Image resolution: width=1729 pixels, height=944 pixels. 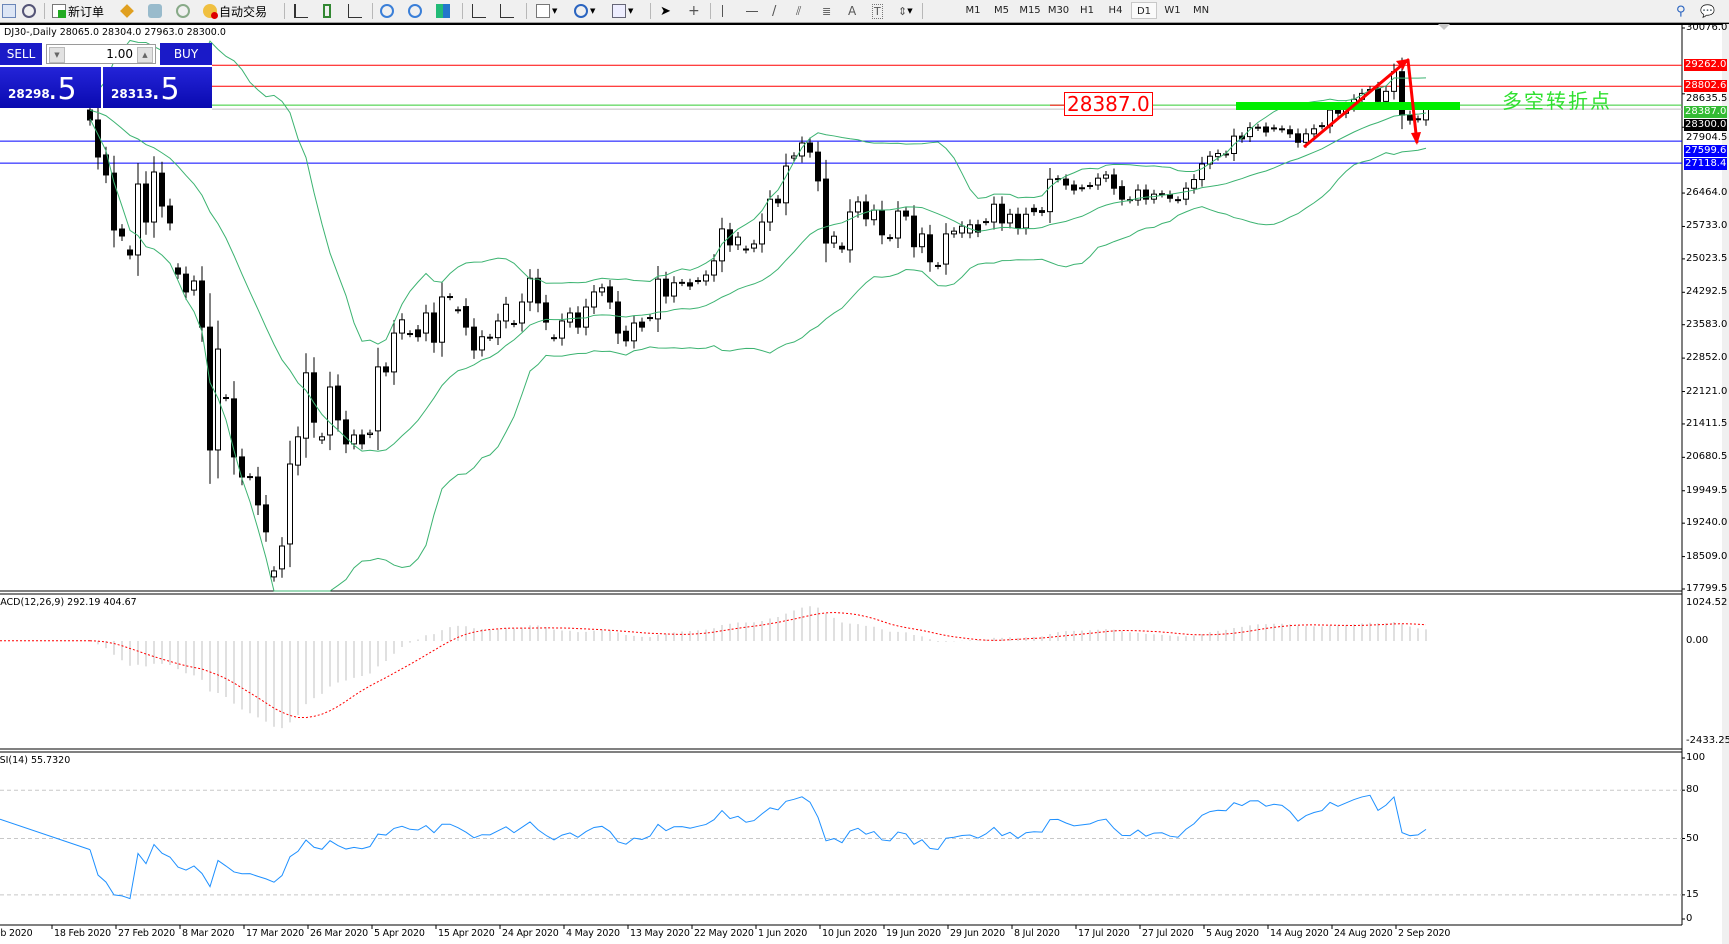 I want to click on lot-increase-button: ▲, so click(x=145, y=55).